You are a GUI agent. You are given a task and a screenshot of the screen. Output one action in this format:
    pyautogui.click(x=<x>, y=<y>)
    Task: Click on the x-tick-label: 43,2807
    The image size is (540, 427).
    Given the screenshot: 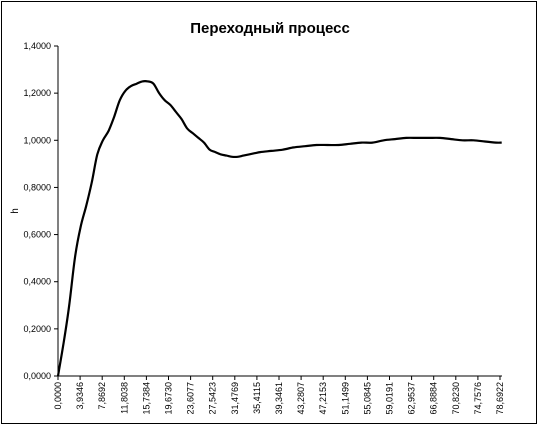 What is the action you would take?
    pyautogui.click(x=301, y=398)
    